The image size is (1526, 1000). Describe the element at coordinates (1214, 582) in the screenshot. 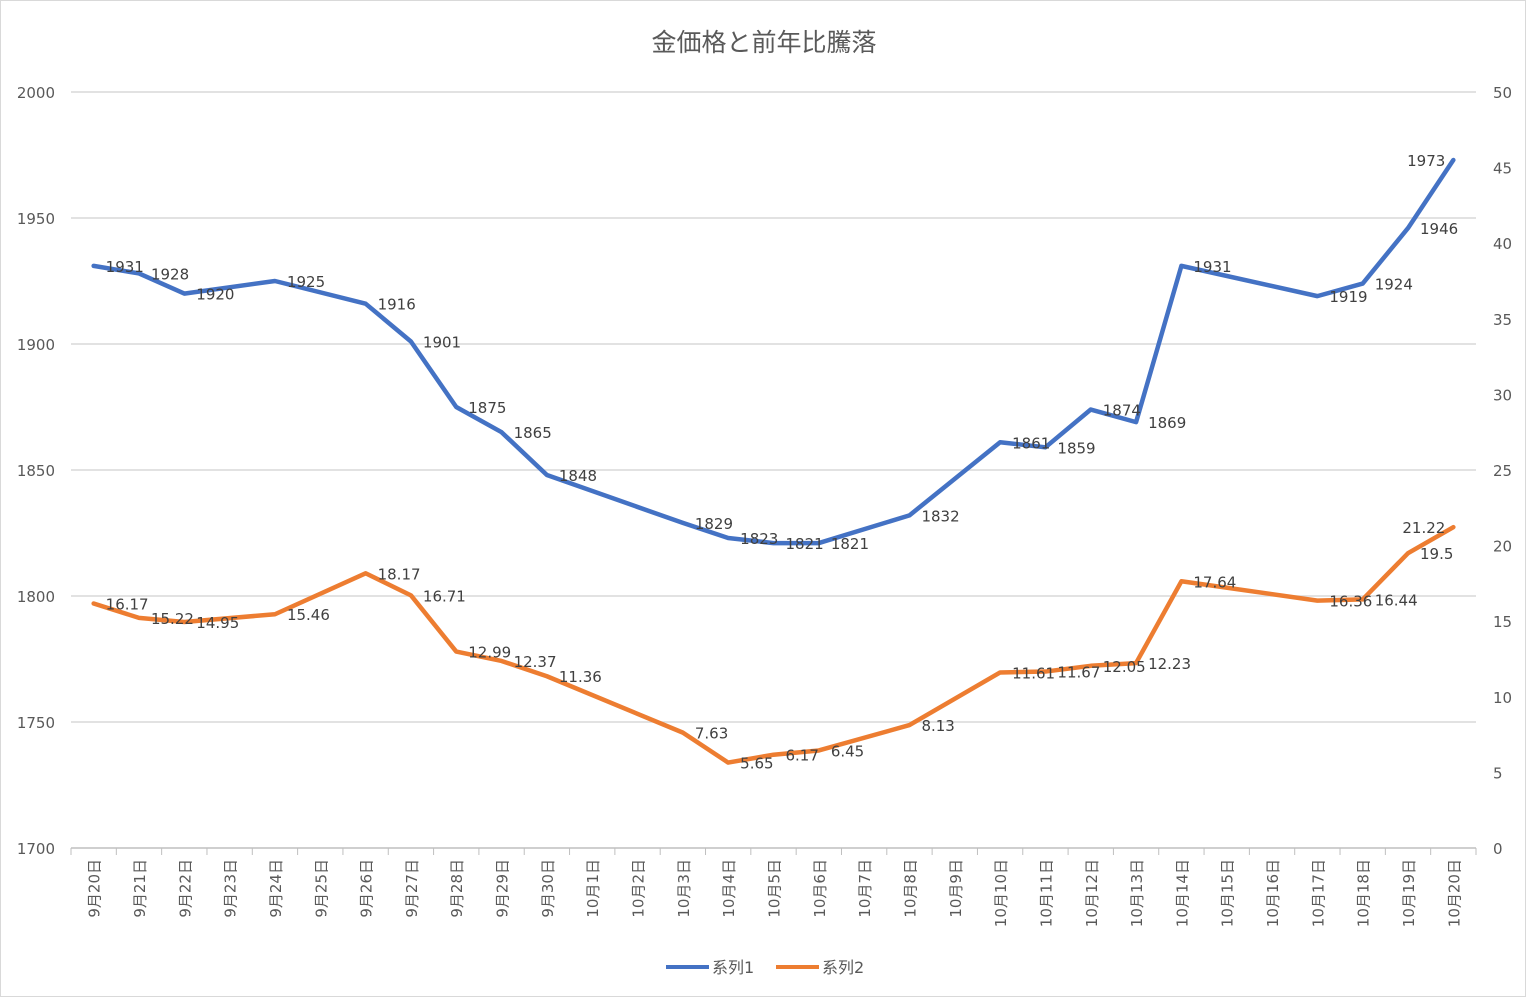

I see `data-label: 17.64` at that location.